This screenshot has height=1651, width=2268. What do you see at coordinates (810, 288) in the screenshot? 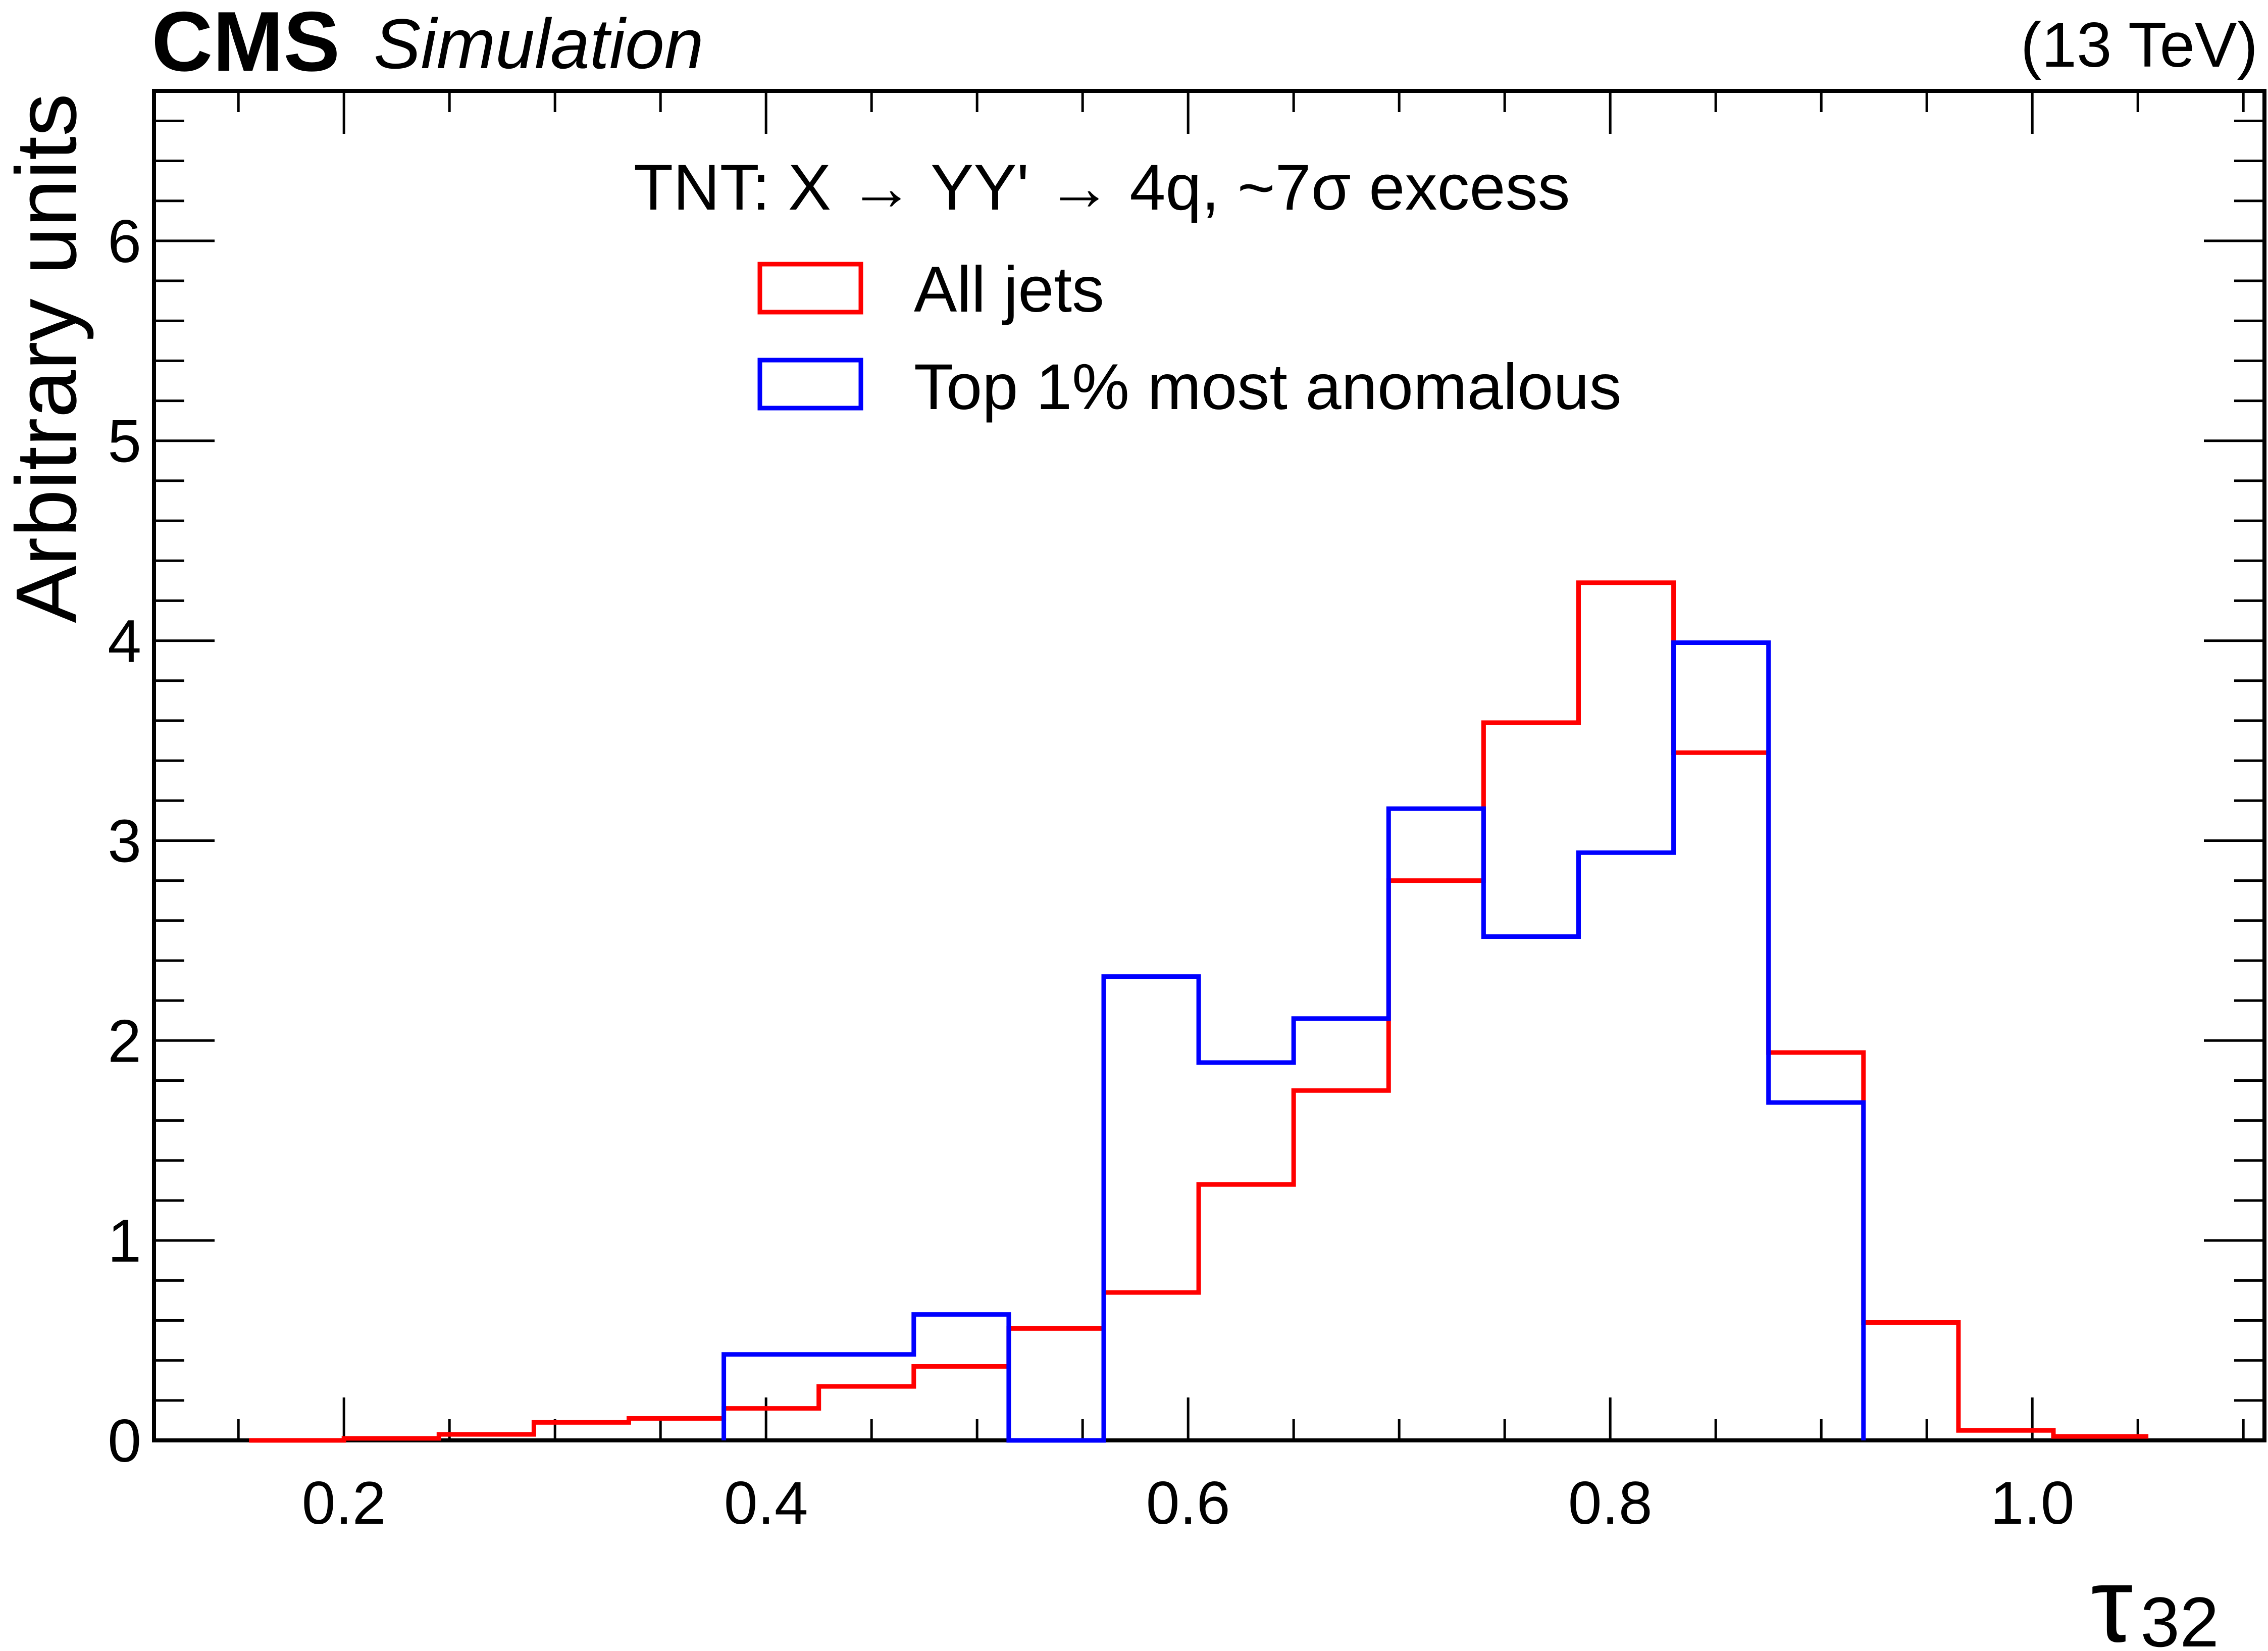
I see `legend-swatch-all-jets` at bounding box center [810, 288].